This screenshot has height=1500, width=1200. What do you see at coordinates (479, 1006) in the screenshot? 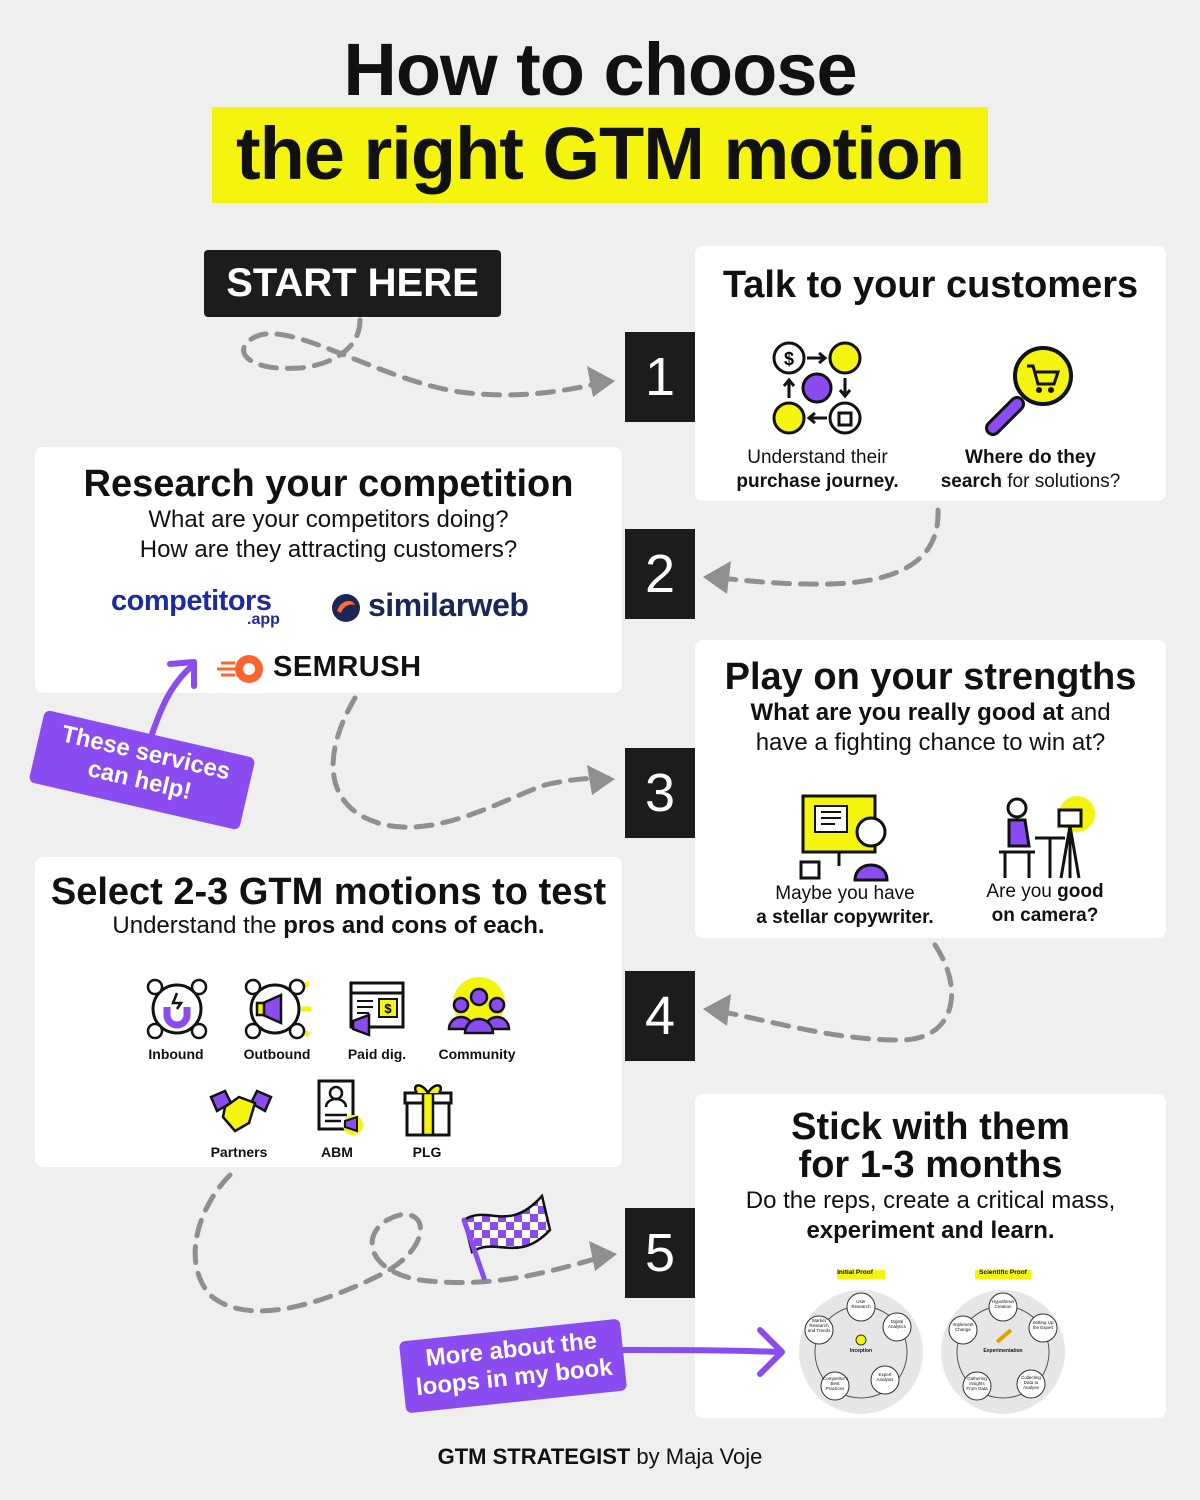
I see `community-icon` at bounding box center [479, 1006].